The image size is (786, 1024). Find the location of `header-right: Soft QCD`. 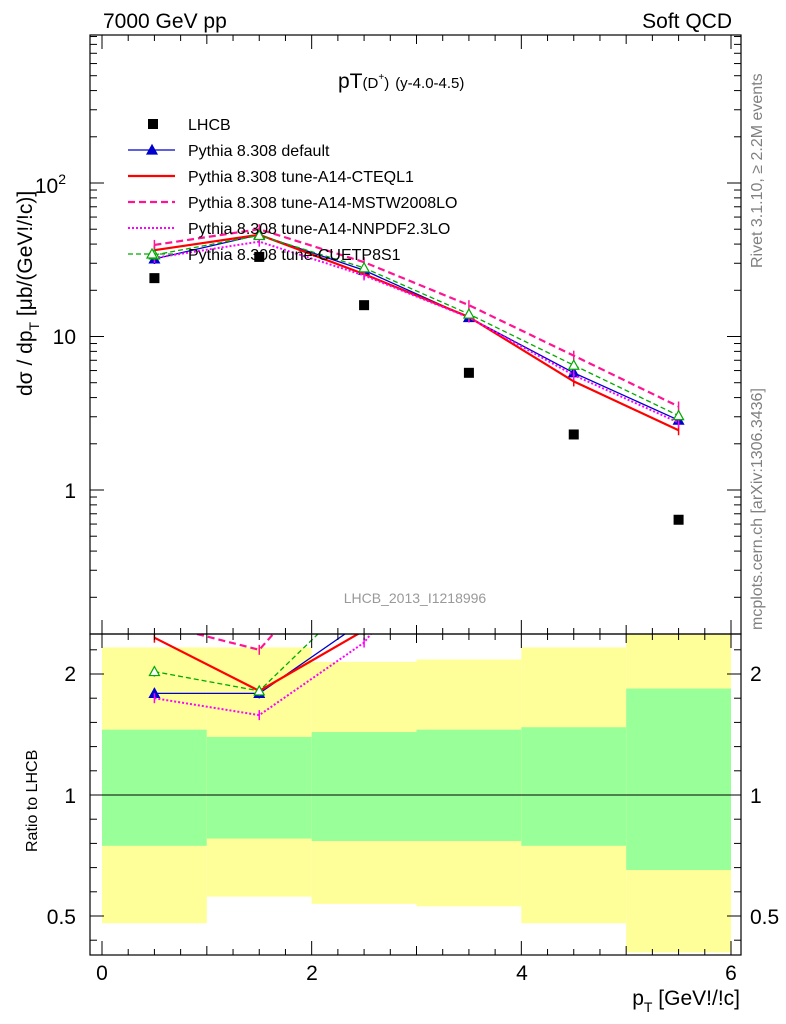

header-right: Soft QCD is located at coordinates (687, 21).